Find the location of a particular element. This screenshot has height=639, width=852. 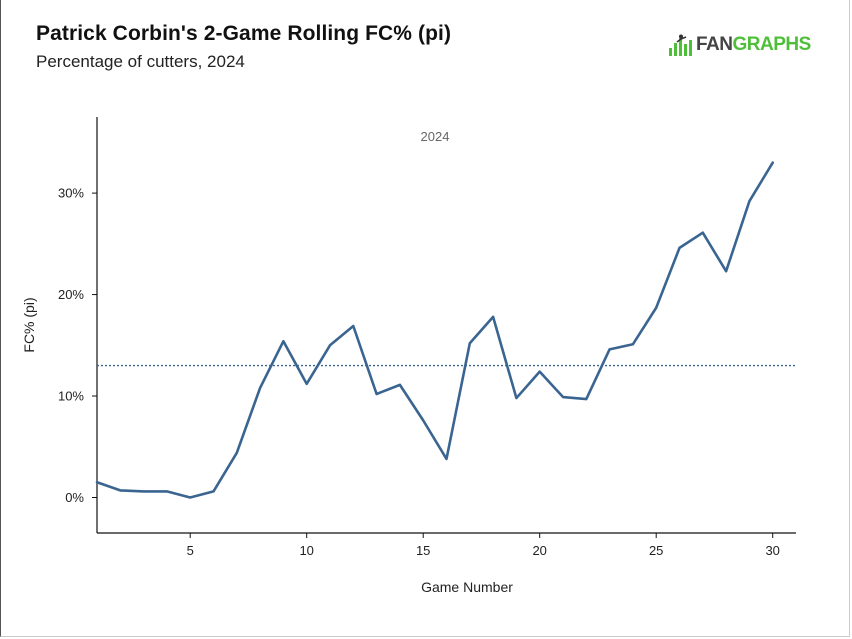

y-axis-ticks: 0% 10% 20% 30% is located at coordinates (77, 345).